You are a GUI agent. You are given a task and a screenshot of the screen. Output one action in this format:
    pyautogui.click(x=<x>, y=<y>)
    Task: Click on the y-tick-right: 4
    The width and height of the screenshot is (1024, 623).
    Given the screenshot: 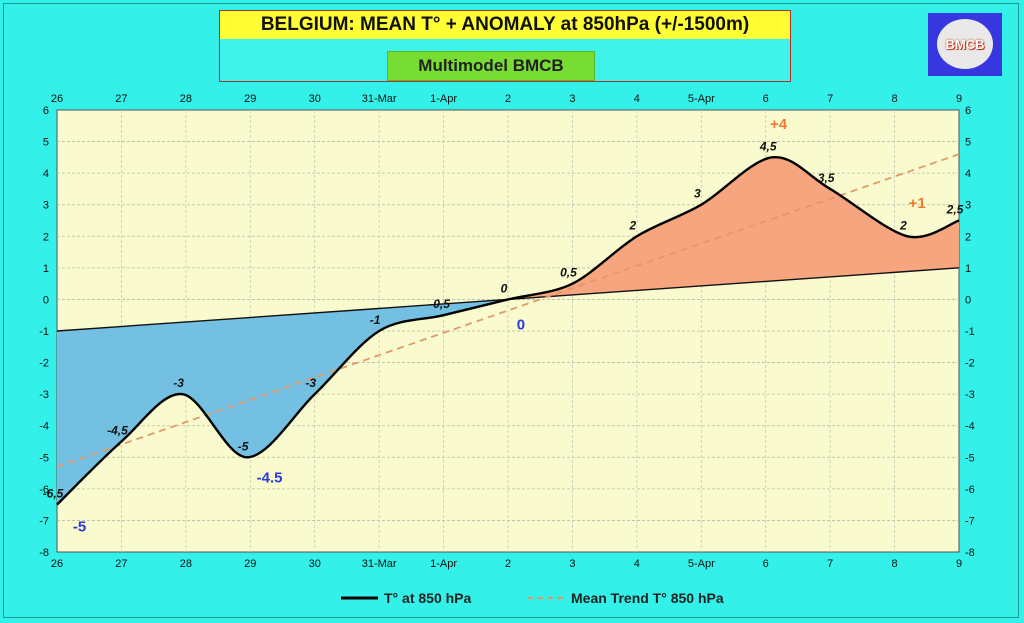 What is the action you would take?
    pyautogui.click(x=968, y=174)
    